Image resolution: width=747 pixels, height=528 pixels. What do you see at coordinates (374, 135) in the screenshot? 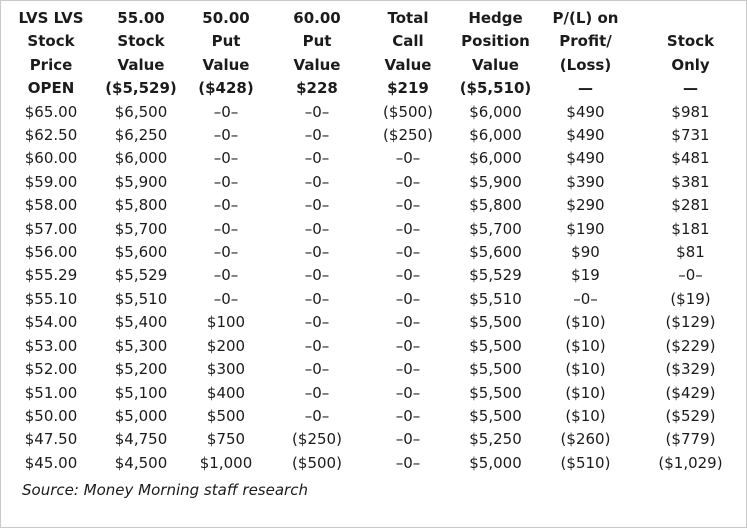
I see `table-row: $62.50 $6,250 –0– –0– ($250) $6,000 $490 $731` at bounding box center [374, 135].